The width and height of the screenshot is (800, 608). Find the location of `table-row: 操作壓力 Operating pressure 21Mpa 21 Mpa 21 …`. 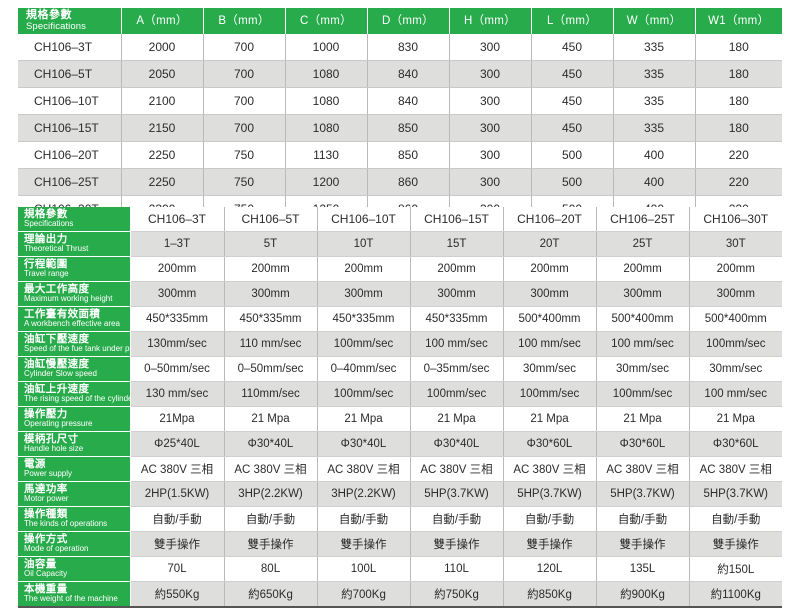

table-row: 操作壓力 Operating pressure 21Mpa 21 Mpa 21 … is located at coordinates (400, 419).